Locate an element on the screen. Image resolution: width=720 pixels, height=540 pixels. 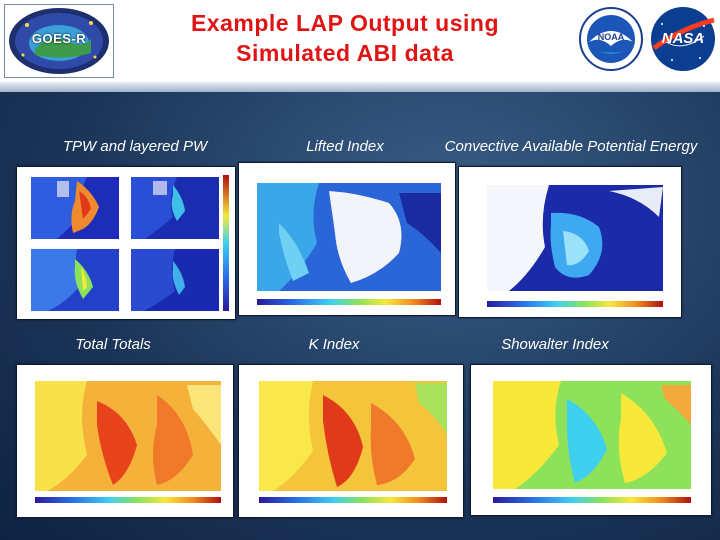
noaa-logo-text: NOAA is located at coordinates (611, 37).